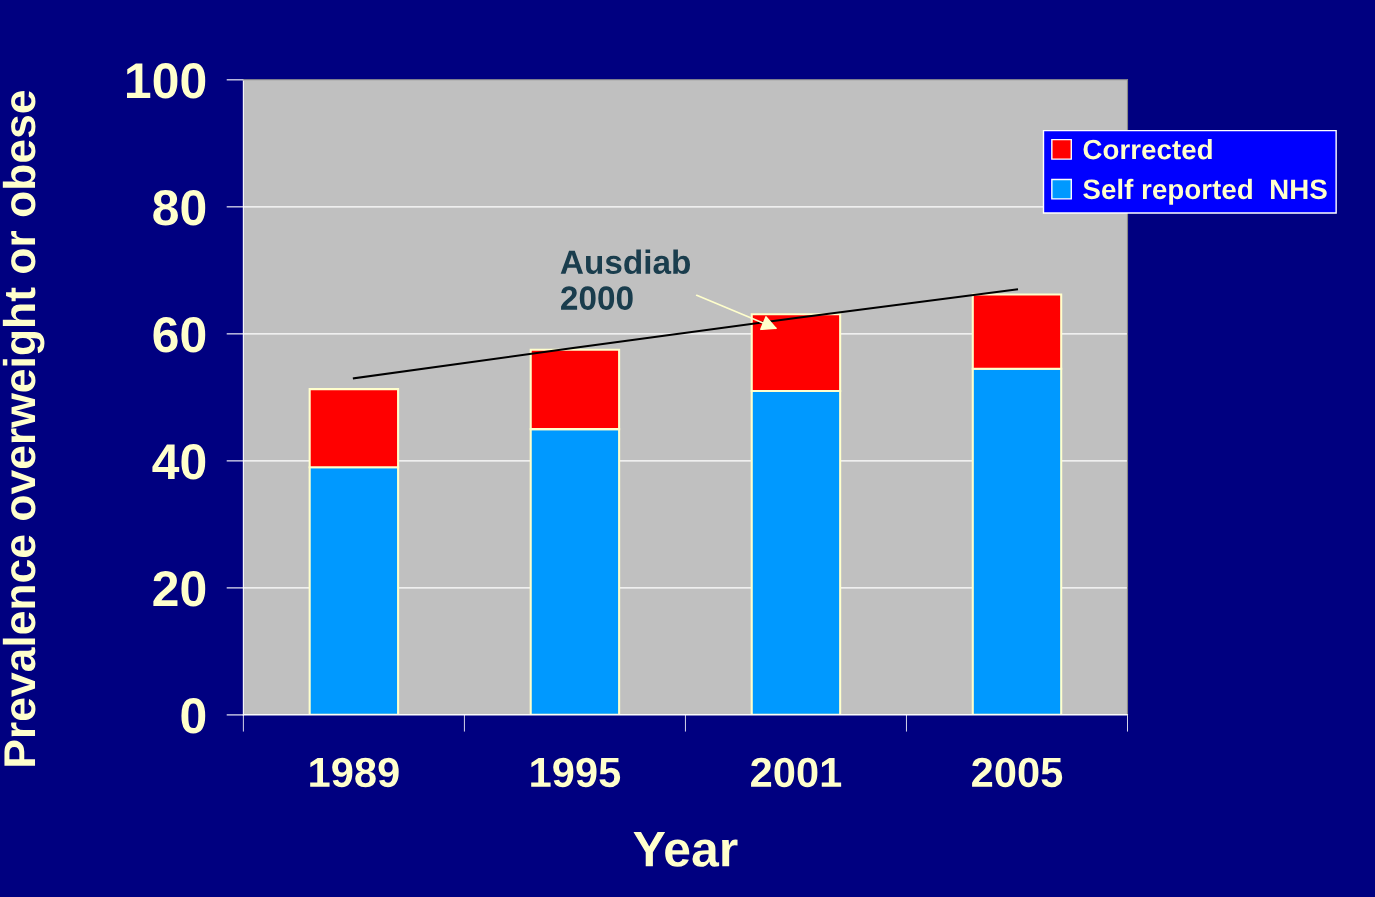 The image size is (1375, 897). Describe the element at coordinates (166, 81) in the screenshot. I see `y-tick-label: 100` at that location.